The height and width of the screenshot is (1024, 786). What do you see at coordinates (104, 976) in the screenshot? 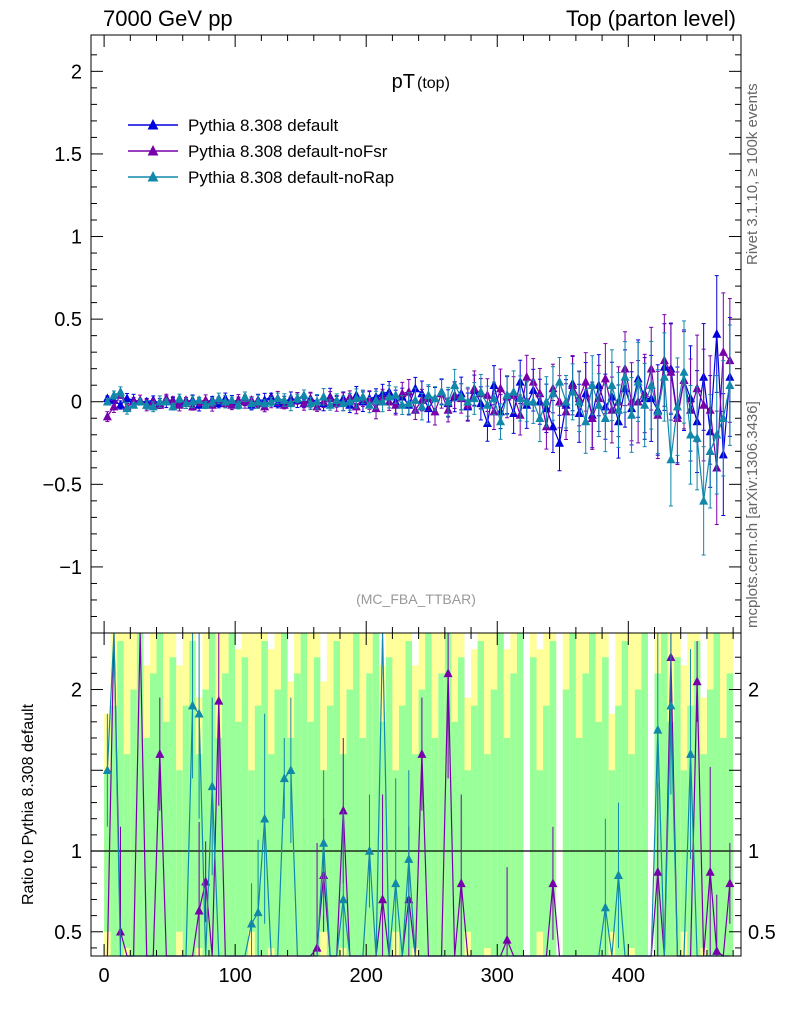
I see `x-tick-label: 0` at bounding box center [104, 976].